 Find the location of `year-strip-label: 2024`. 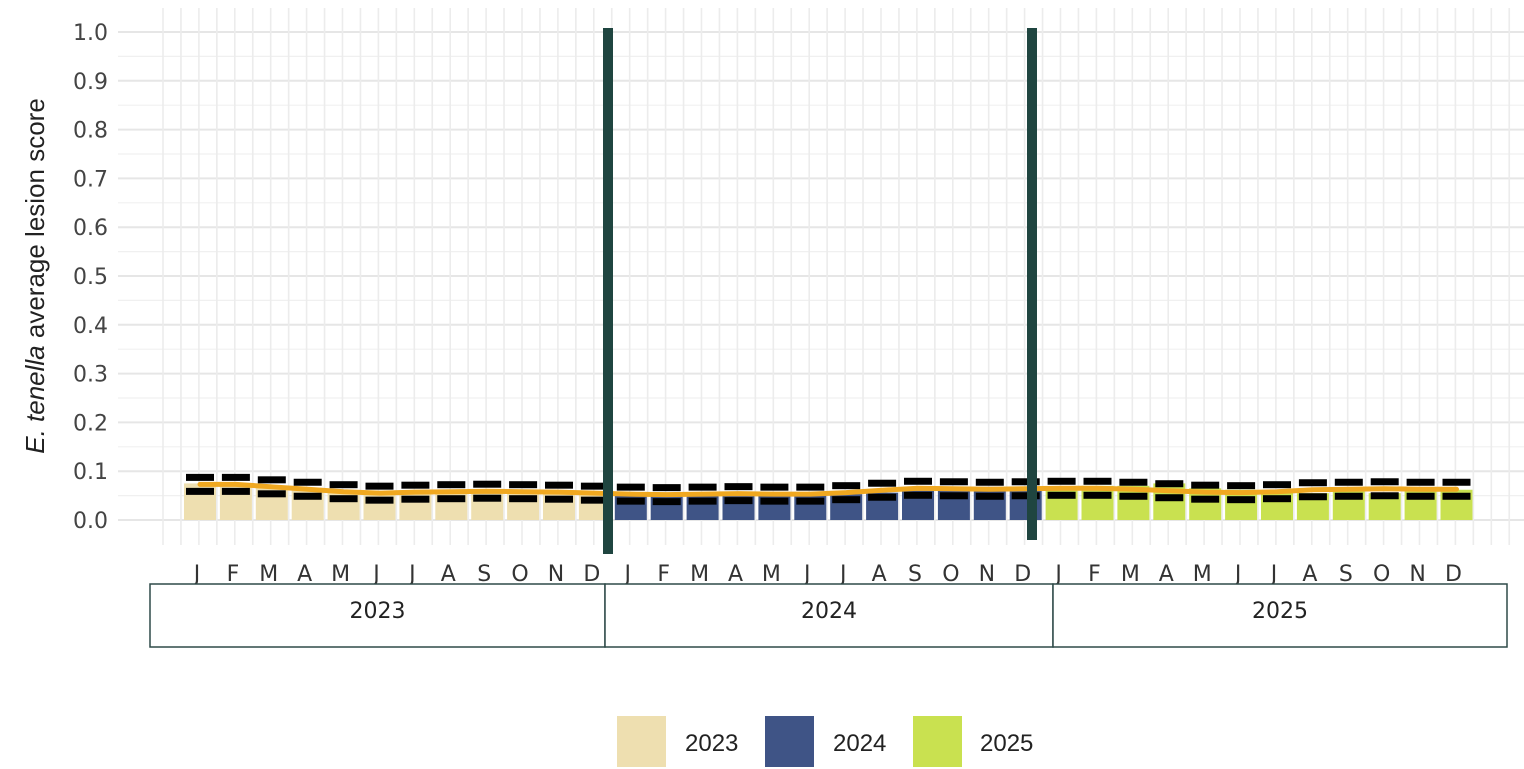

year-strip-label: 2024 is located at coordinates (829, 611).